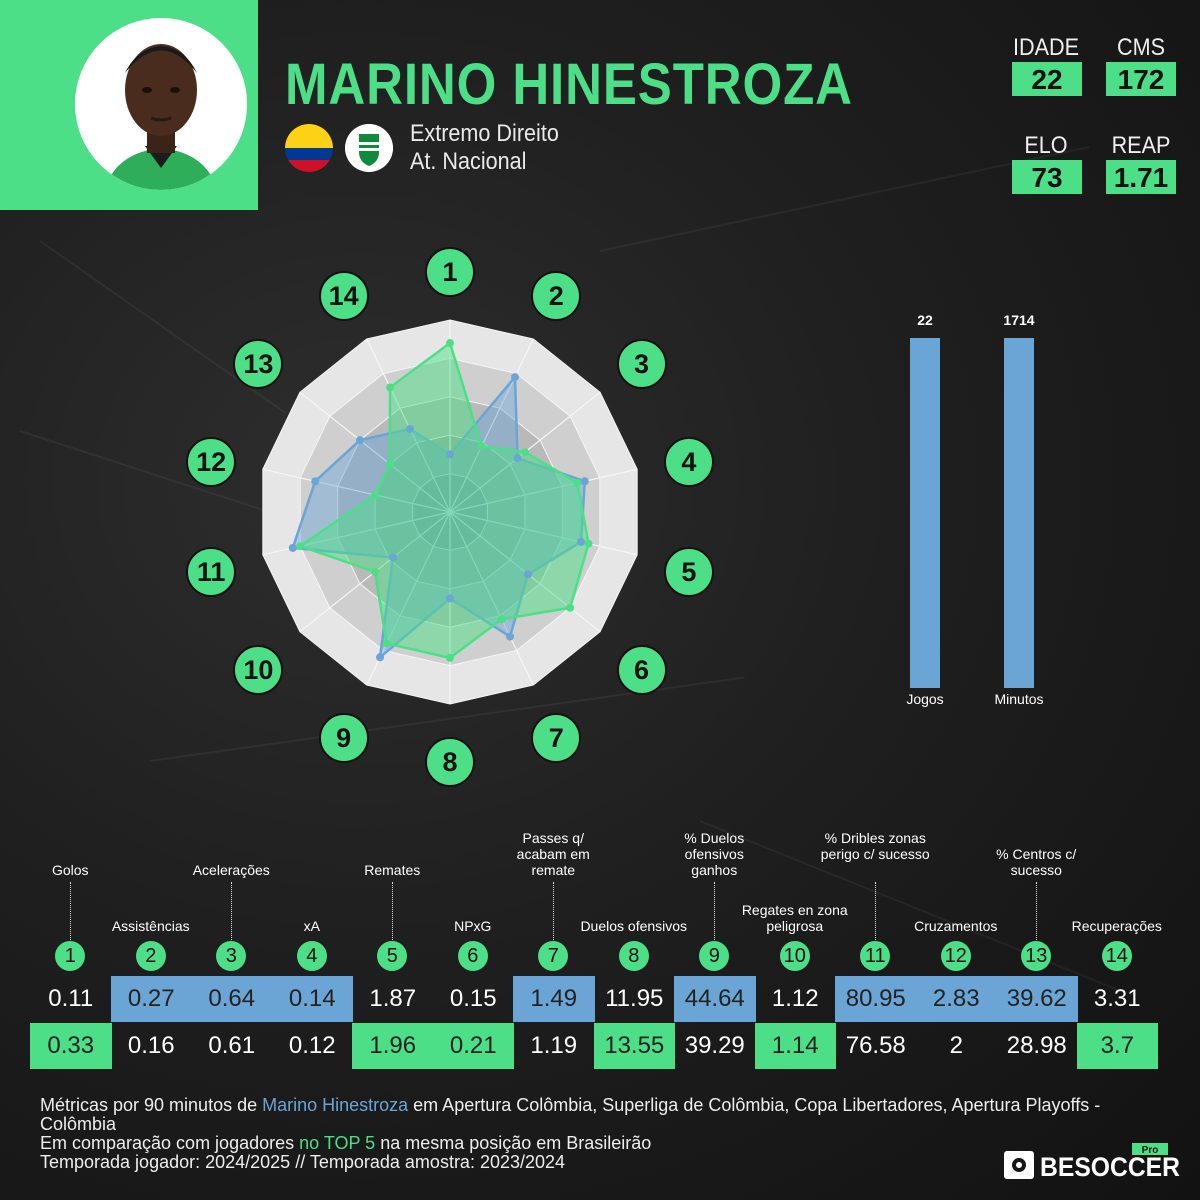 Image resolution: width=1200 pixels, height=1200 pixels. I want to click on player-value-cell: 0.14, so click(312, 999).